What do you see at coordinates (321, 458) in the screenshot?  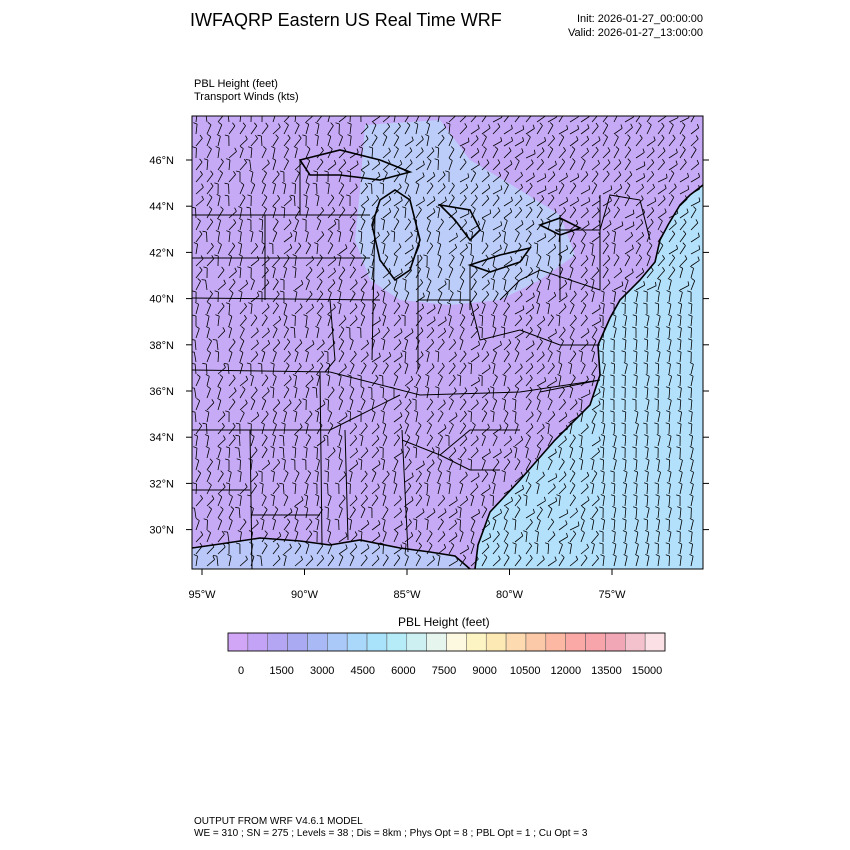 I see `state-boundary` at bounding box center [321, 458].